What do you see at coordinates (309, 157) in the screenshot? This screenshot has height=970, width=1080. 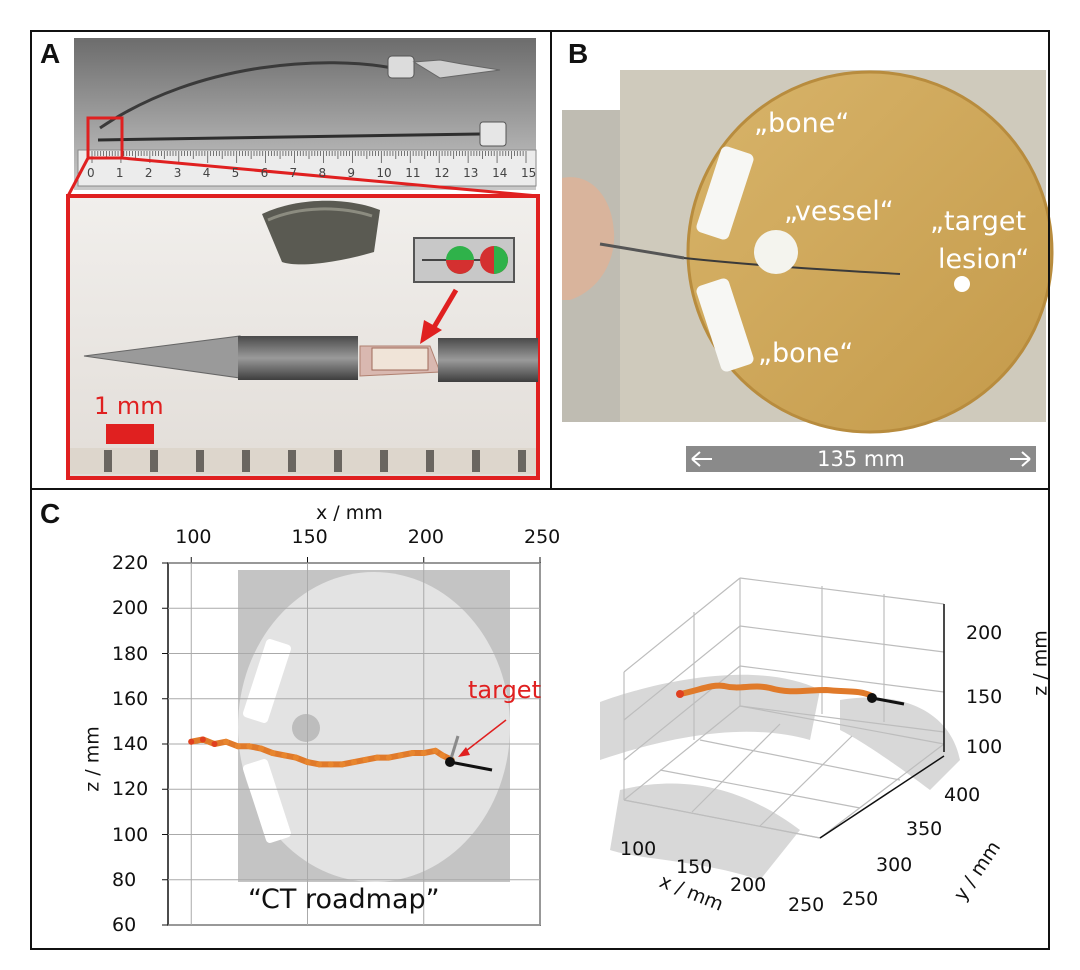 I see `ruler-ticks` at bounding box center [309, 157].